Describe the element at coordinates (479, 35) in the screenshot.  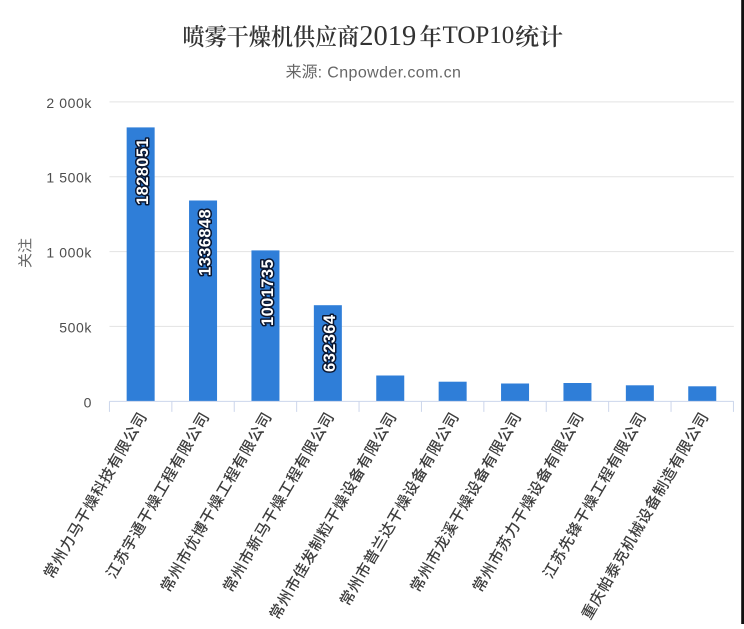
I see `svg-text: TOP10` at that location.